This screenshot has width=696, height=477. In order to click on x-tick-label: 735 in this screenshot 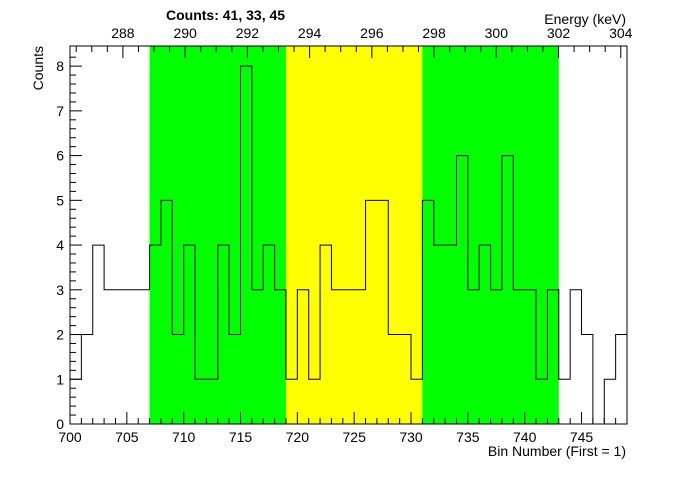, I will do `click(468, 437)`.